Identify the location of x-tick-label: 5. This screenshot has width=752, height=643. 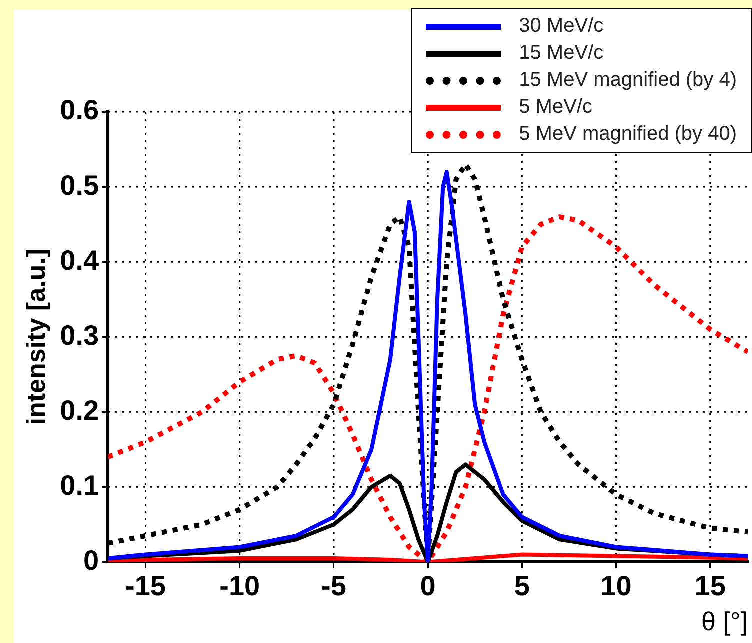
(522, 586).